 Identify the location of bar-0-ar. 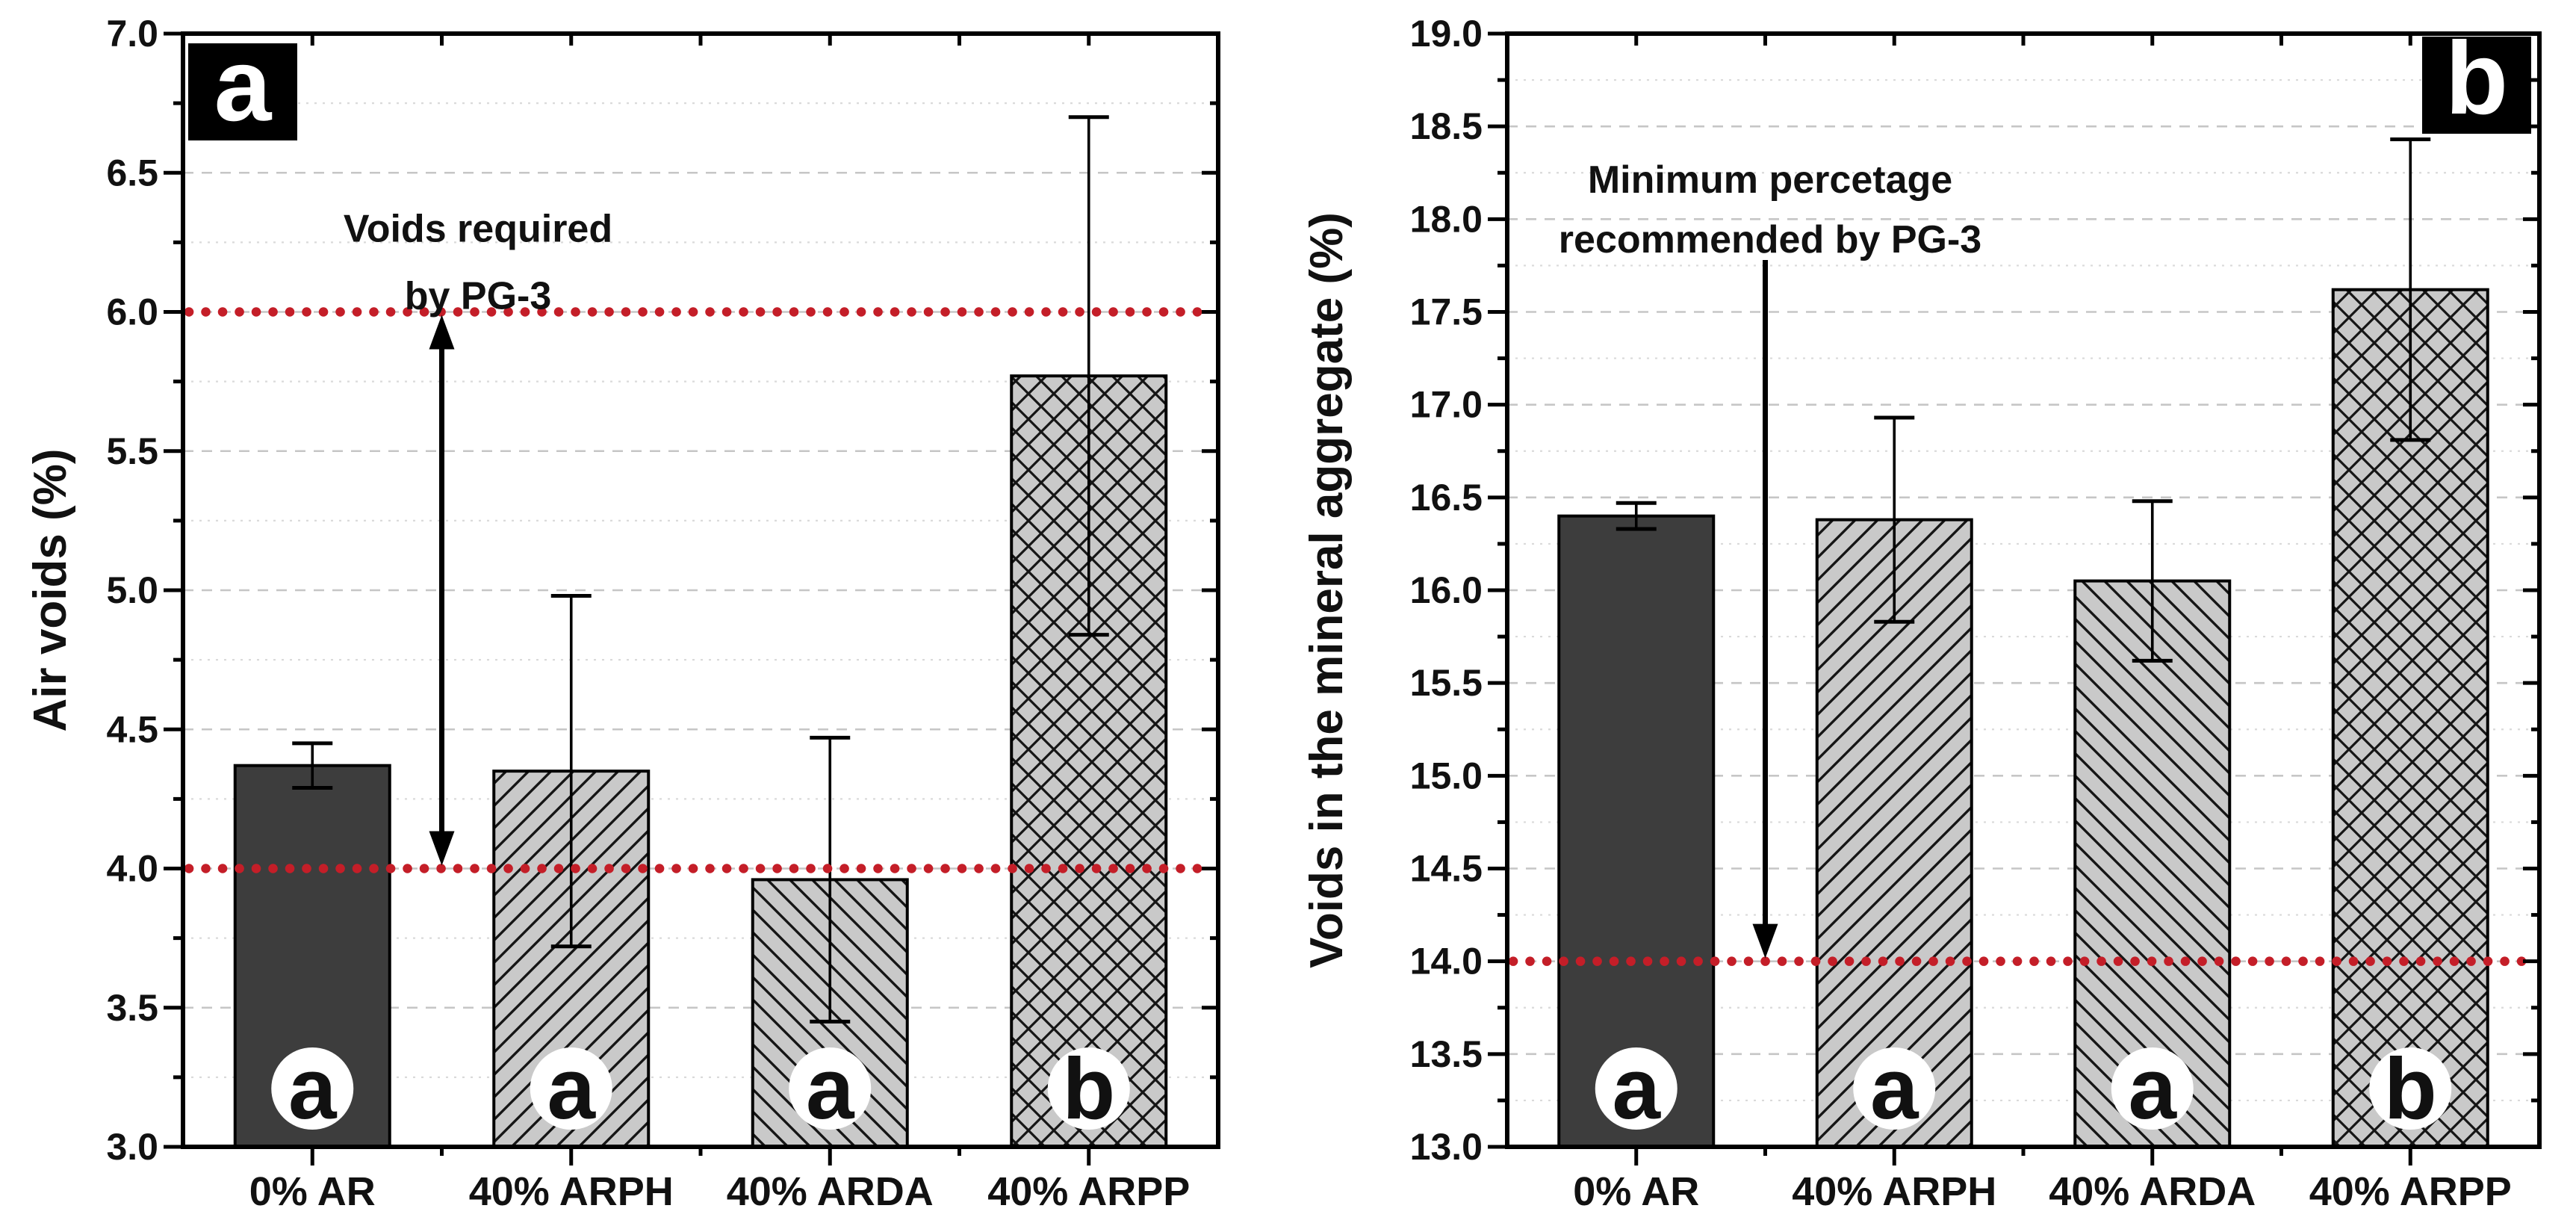
(1636, 831).